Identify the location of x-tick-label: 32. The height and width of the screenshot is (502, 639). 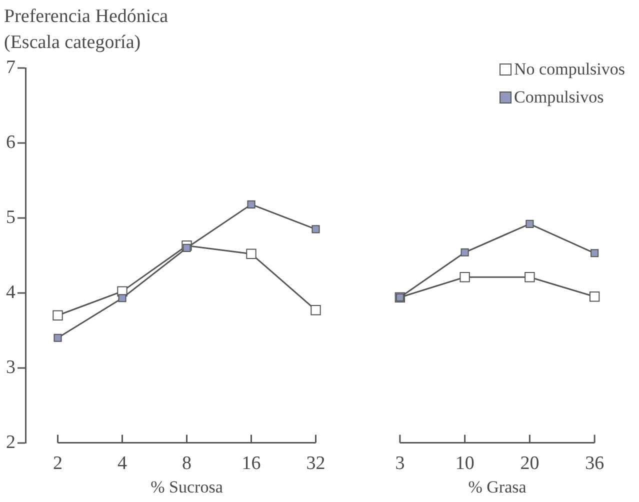
(316, 463).